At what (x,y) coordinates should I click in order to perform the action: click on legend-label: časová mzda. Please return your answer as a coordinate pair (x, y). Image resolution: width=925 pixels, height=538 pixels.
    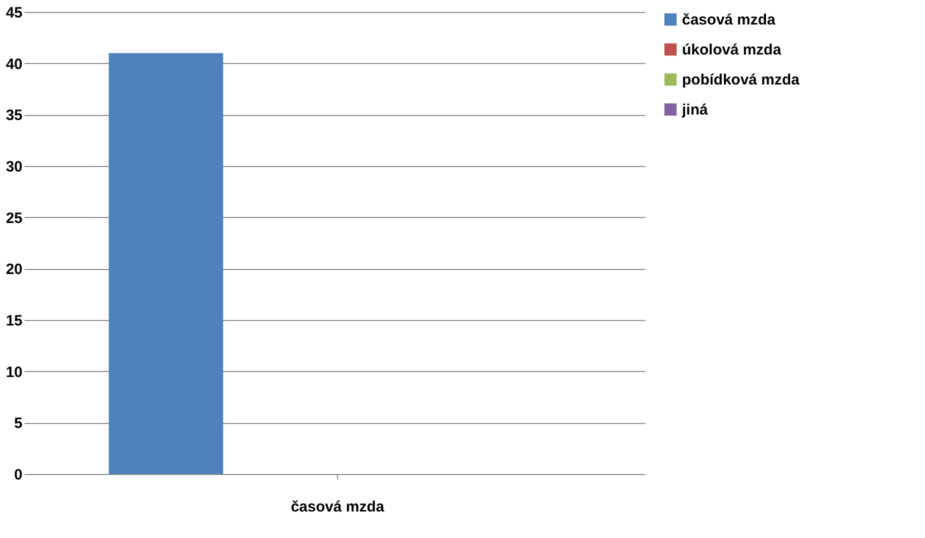
    Looking at the image, I should click on (729, 20).